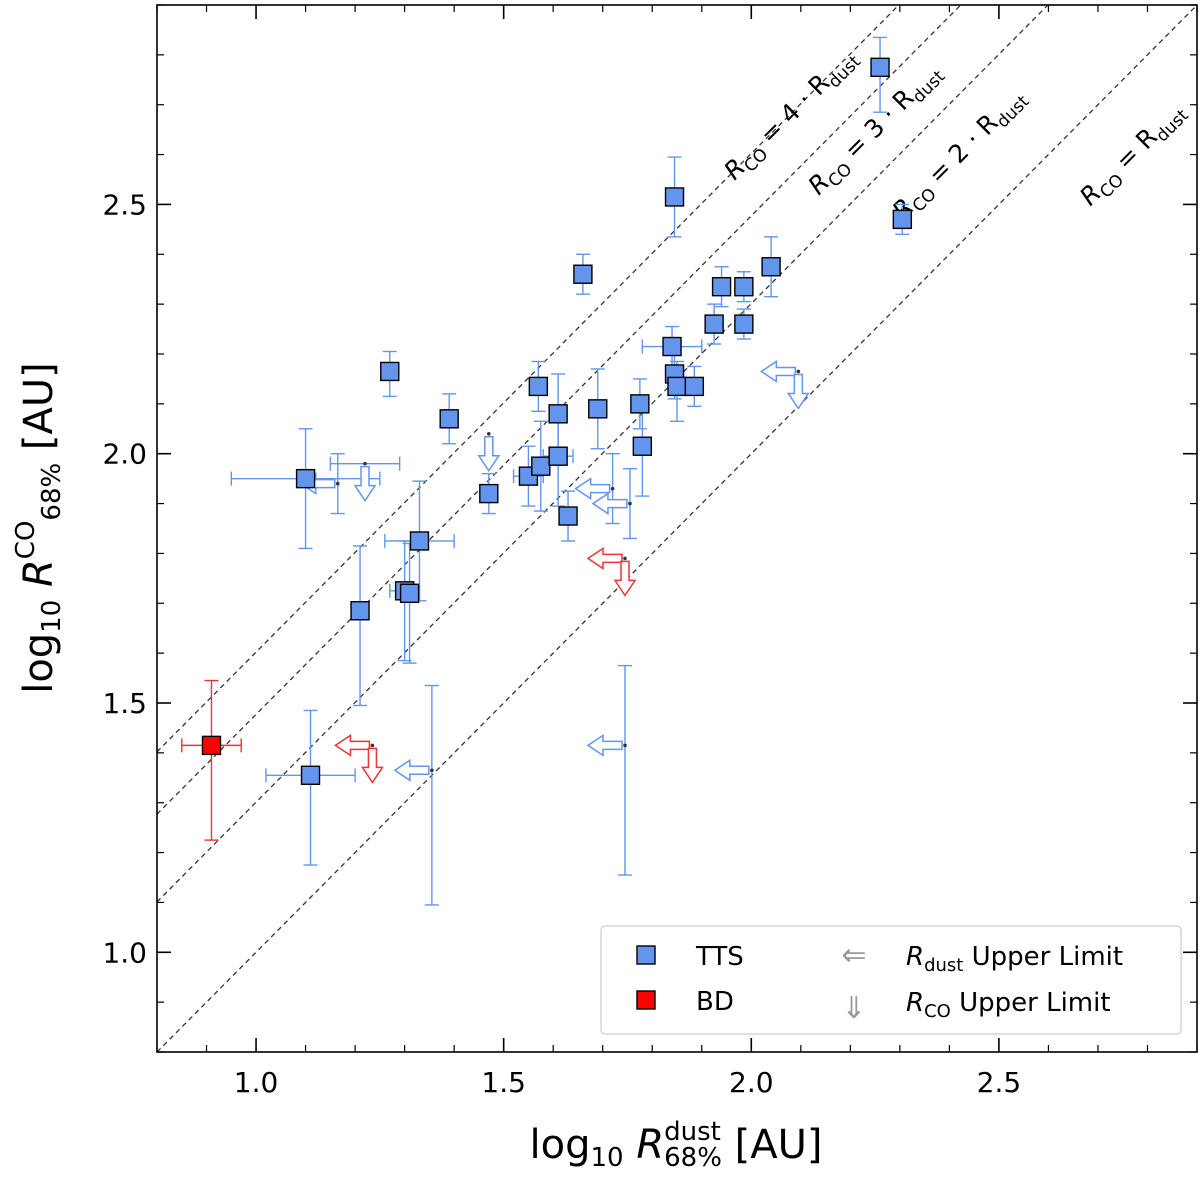 The width and height of the screenshot is (1200, 1182). What do you see at coordinates (503, 1082) in the screenshot?
I see `x-tick-label: 1.5` at bounding box center [503, 1082].